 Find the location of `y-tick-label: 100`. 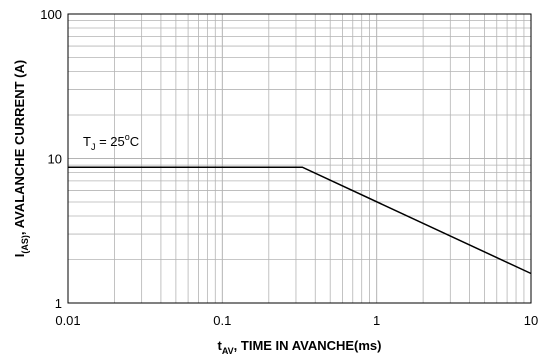

y-tick-label: 100 is located at coordinates (51, 14).